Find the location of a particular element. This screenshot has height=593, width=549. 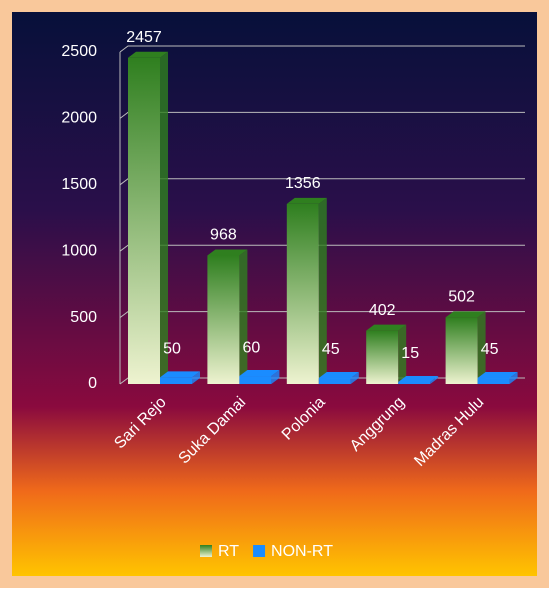

legend-label: NON-RT is located at coordinates (302, 551).